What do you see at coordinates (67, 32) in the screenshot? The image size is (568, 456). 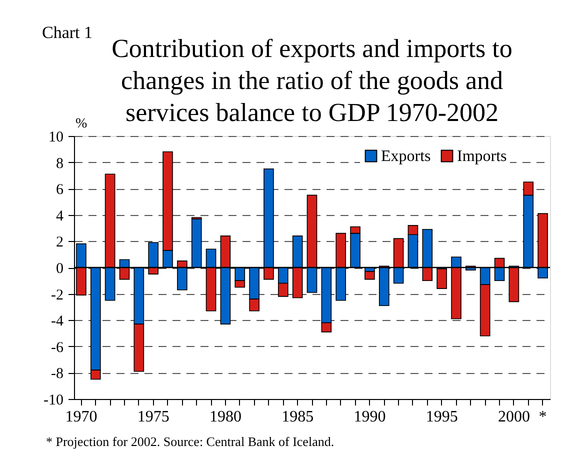 I see `caption: Chart 1` at bounding box center [67, 32].